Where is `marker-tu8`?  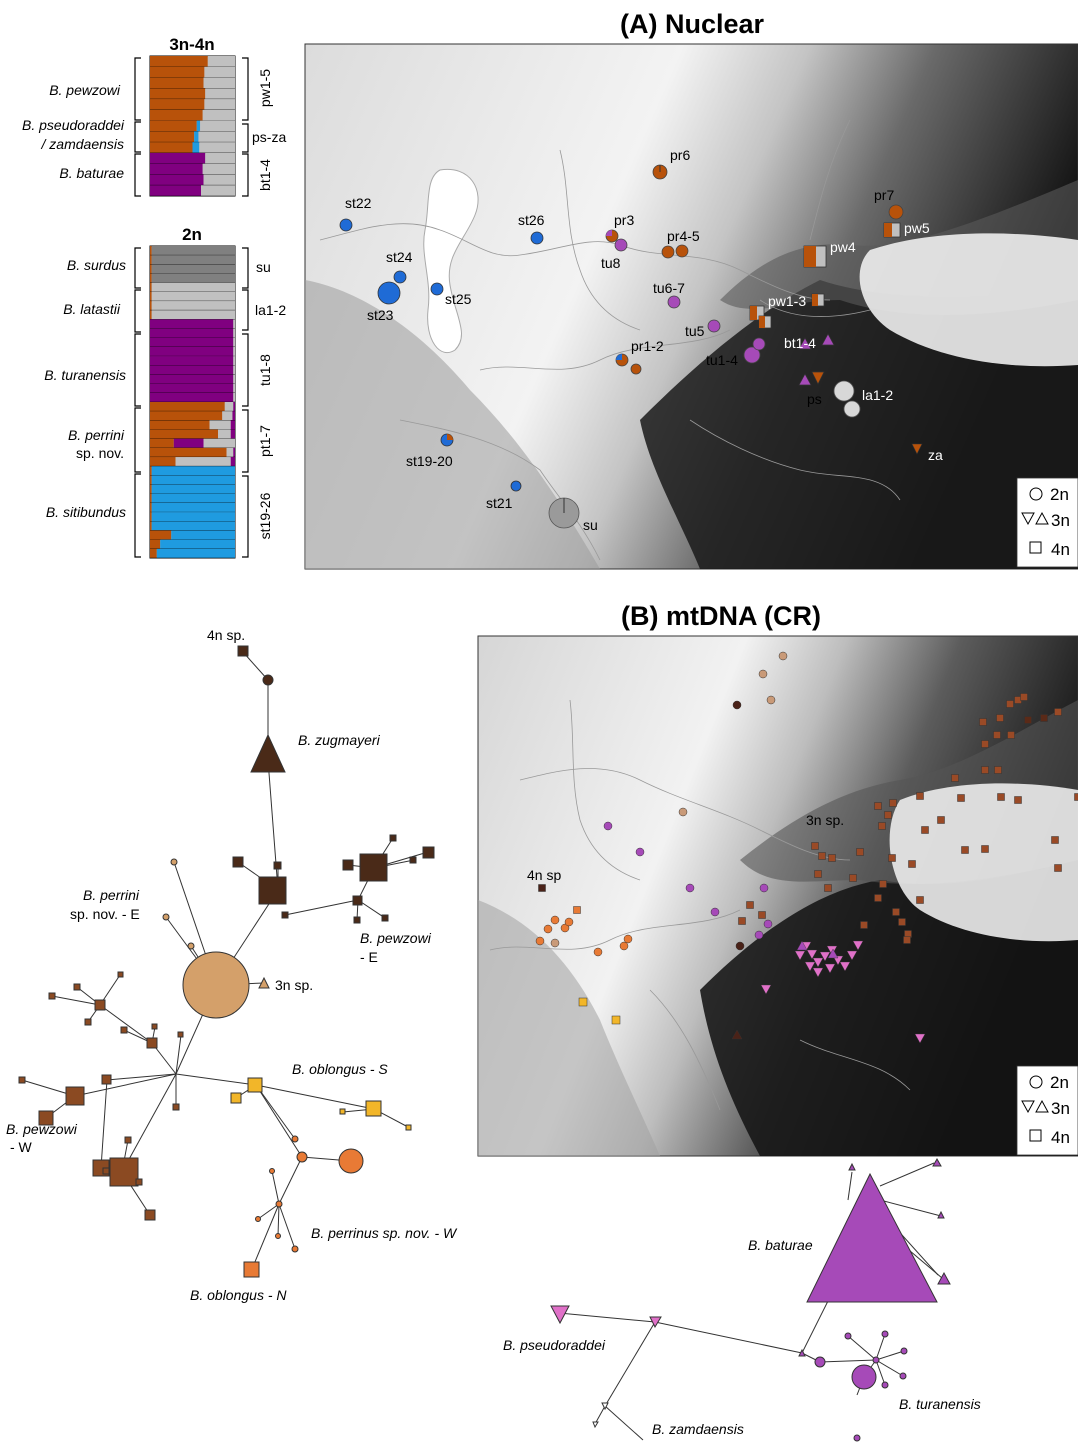 marker-tu8 is located at coordinates (621, 245).